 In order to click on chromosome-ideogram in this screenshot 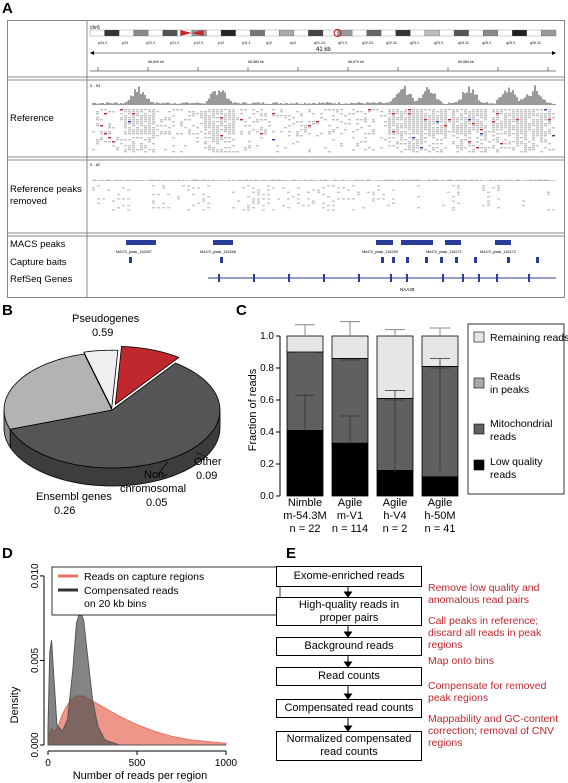, I will do `click(323, 33)`.